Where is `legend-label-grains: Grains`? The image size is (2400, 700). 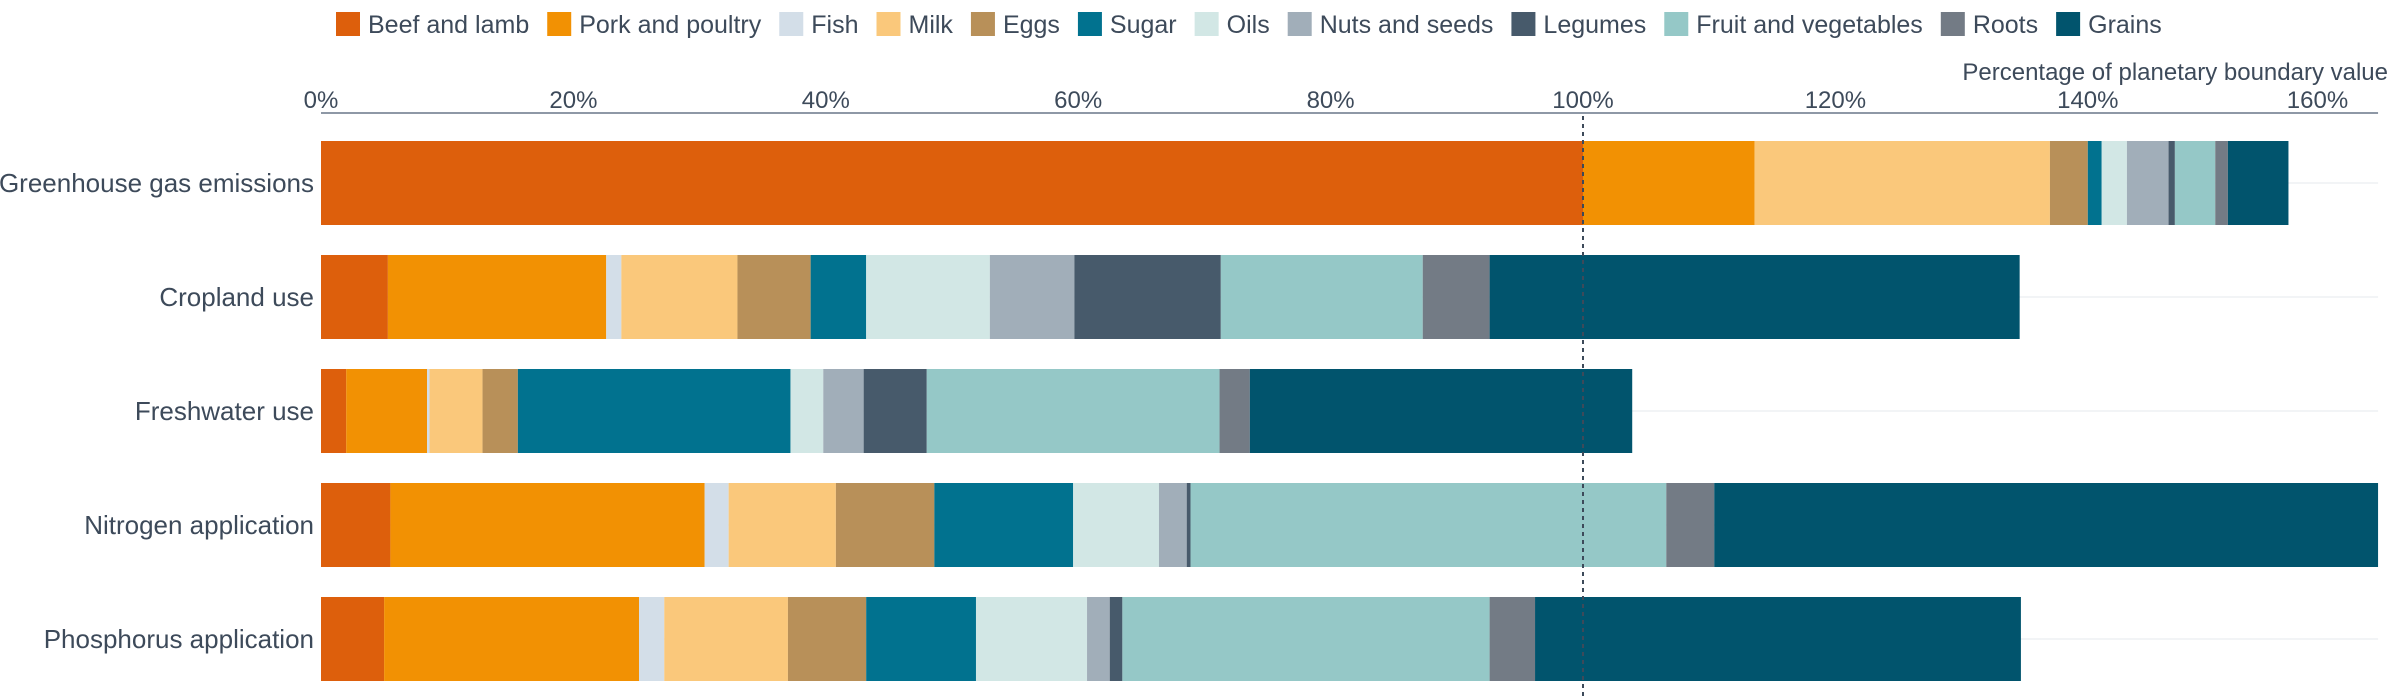 legend-label-grains: Grains is located at coordinates (2125, 25).